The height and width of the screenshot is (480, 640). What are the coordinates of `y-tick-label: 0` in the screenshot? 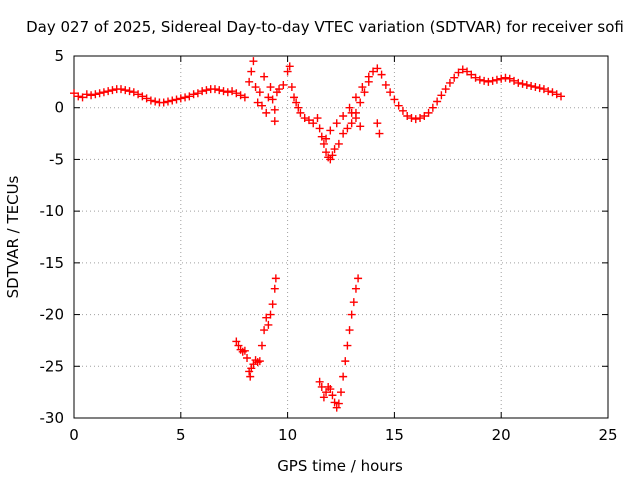 It's located at (59, 108).